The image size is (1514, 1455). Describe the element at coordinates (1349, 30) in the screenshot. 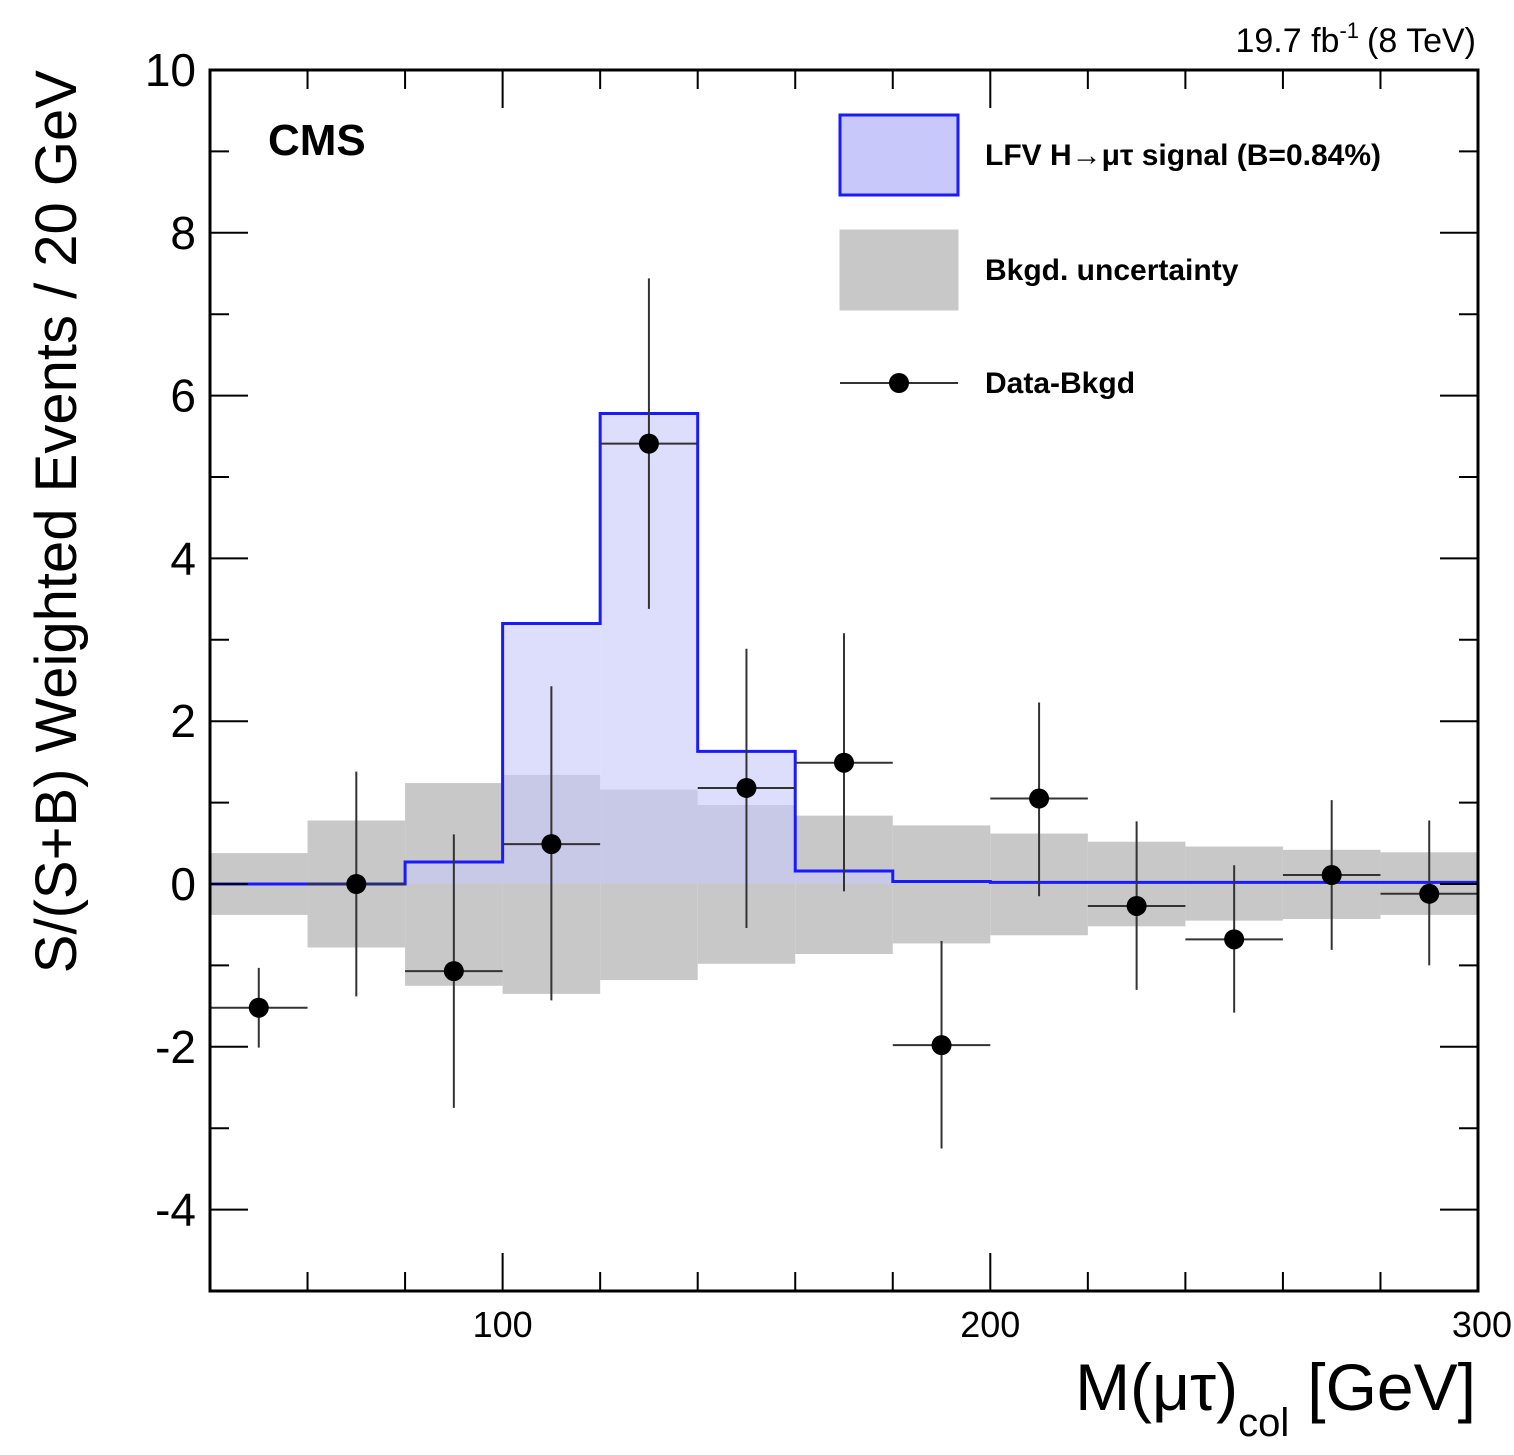

I see `luminosity-exponent: -1` at that location.